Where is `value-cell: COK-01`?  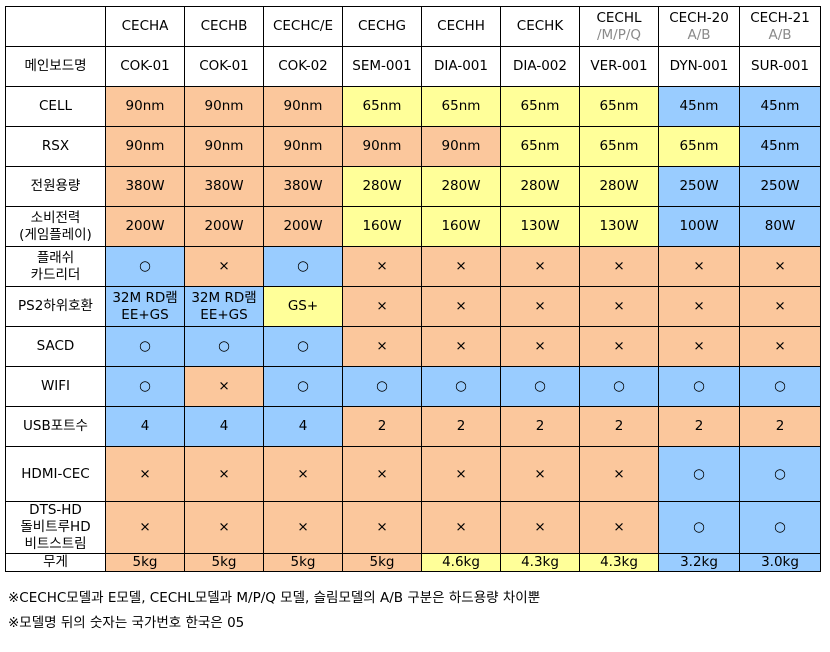
value-cell: COK-01 is located at coordinates (224, 66).